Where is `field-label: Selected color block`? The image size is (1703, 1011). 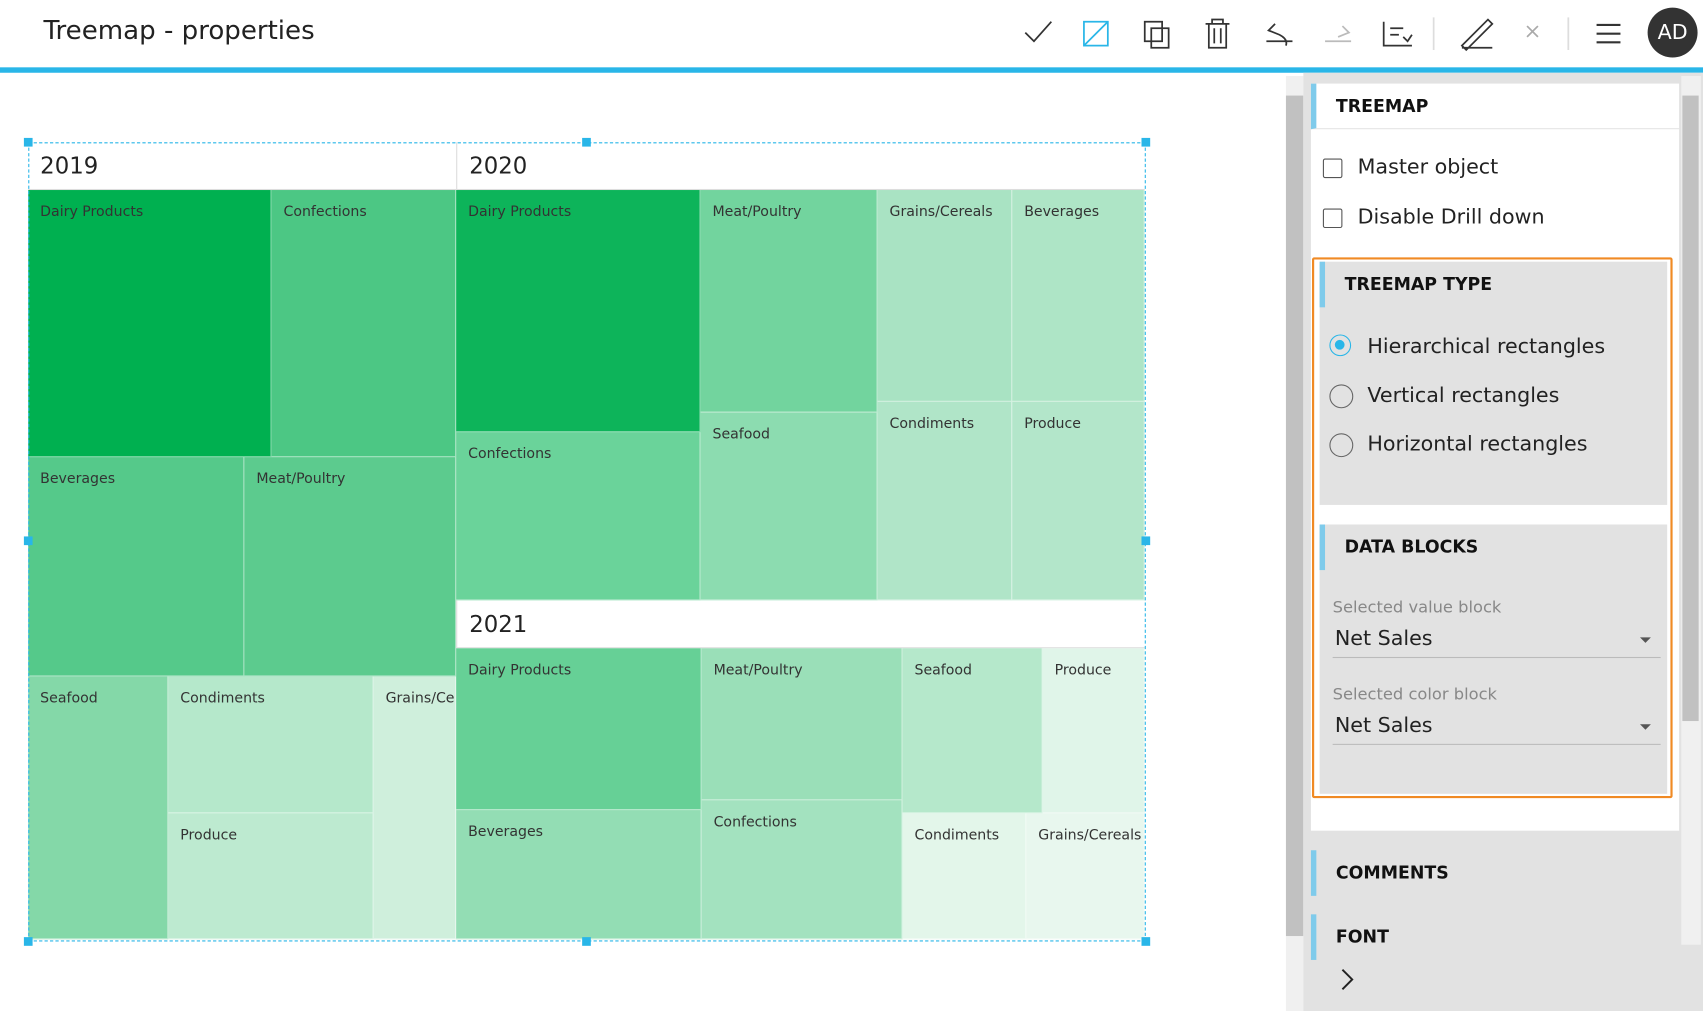 field-label: Selected color block is located at coordinates (1414, 694).